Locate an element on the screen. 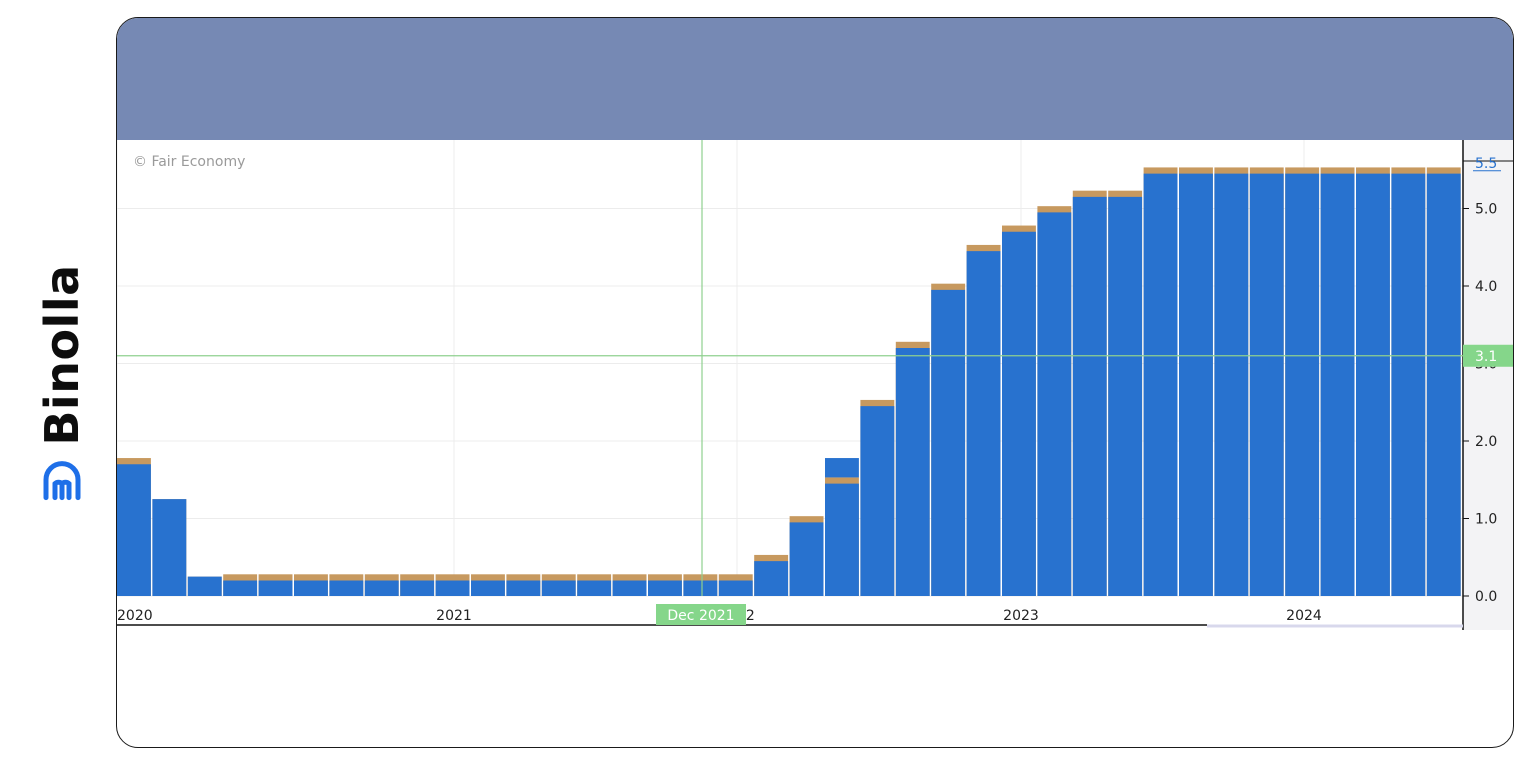 The width and height of the screenshot is (1536, 768). y-axis-panel is located at coordinates (1488, 385).